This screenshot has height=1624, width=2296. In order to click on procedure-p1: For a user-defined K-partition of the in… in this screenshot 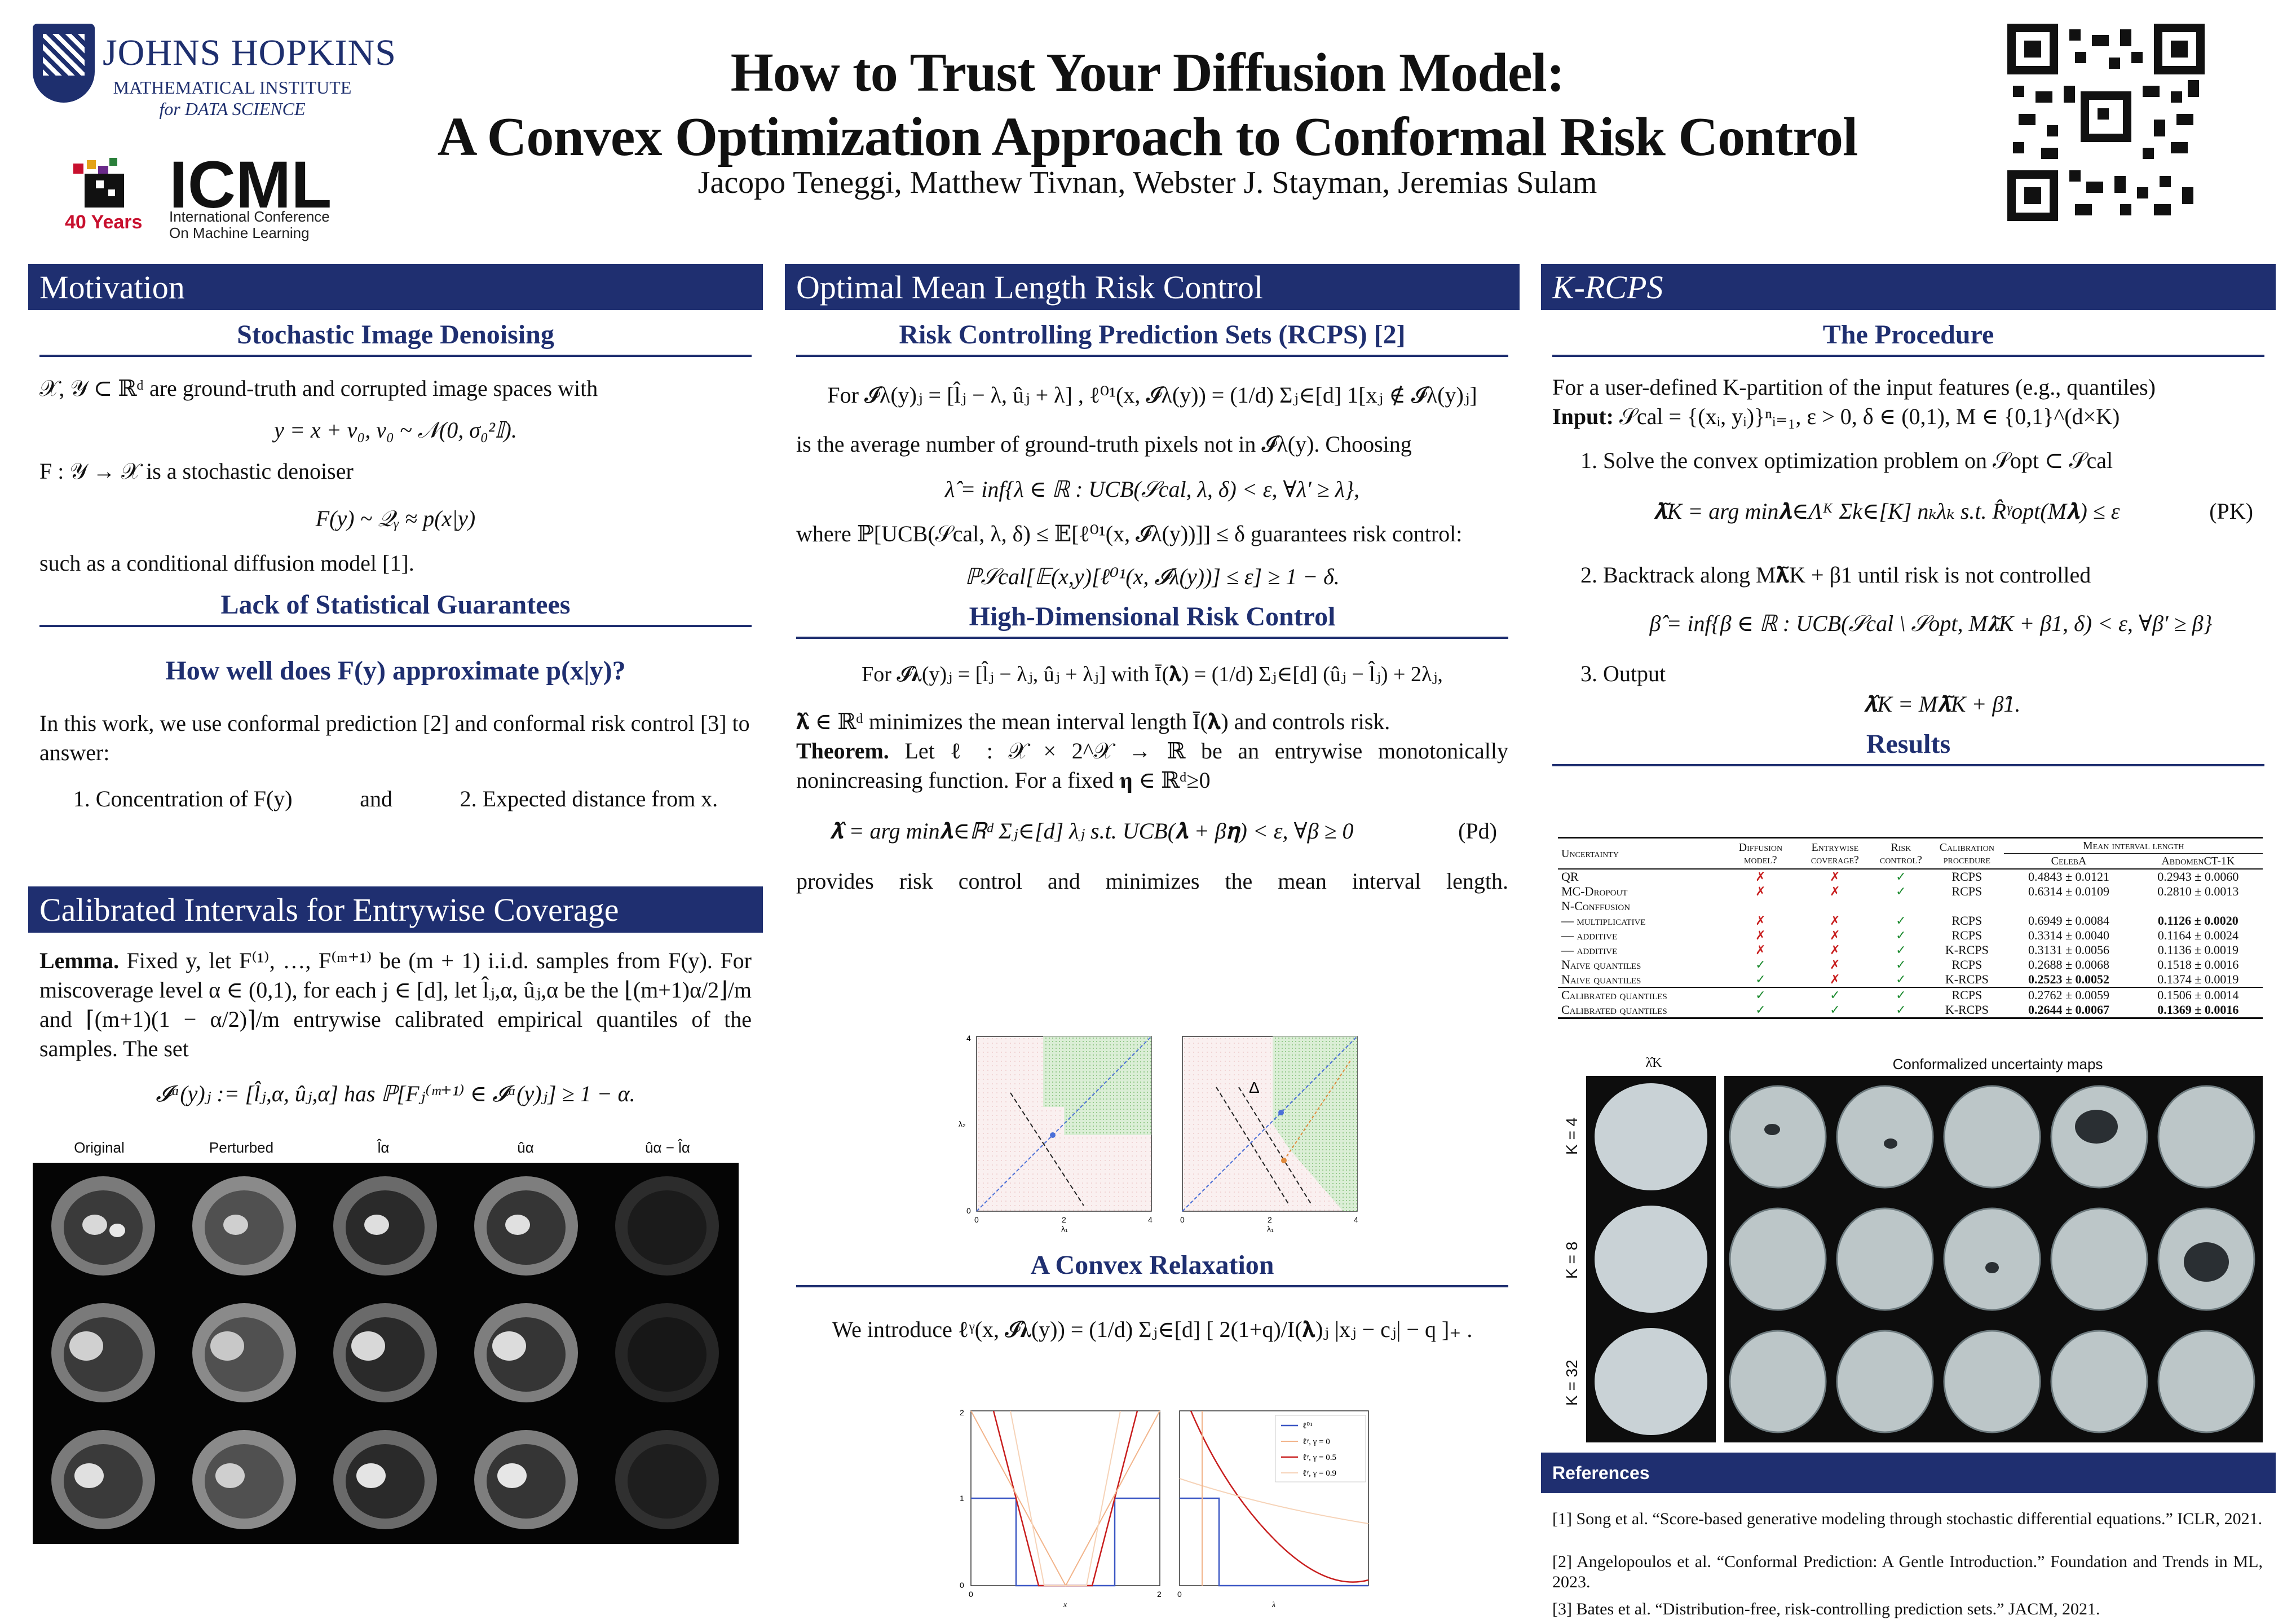, I will do `click(1854, 387)`.